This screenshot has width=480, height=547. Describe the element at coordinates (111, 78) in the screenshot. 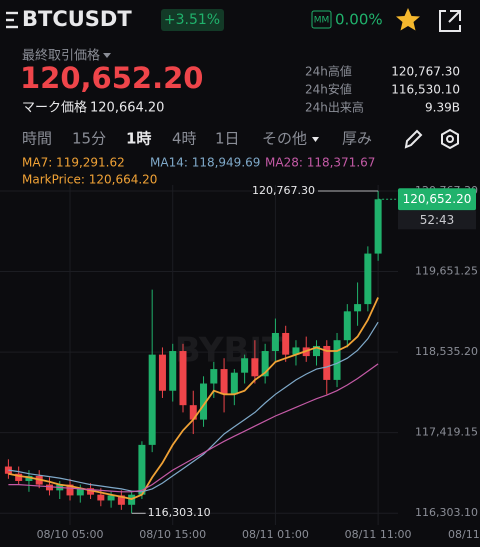

I see `last-price: 120,652.20` at that location.